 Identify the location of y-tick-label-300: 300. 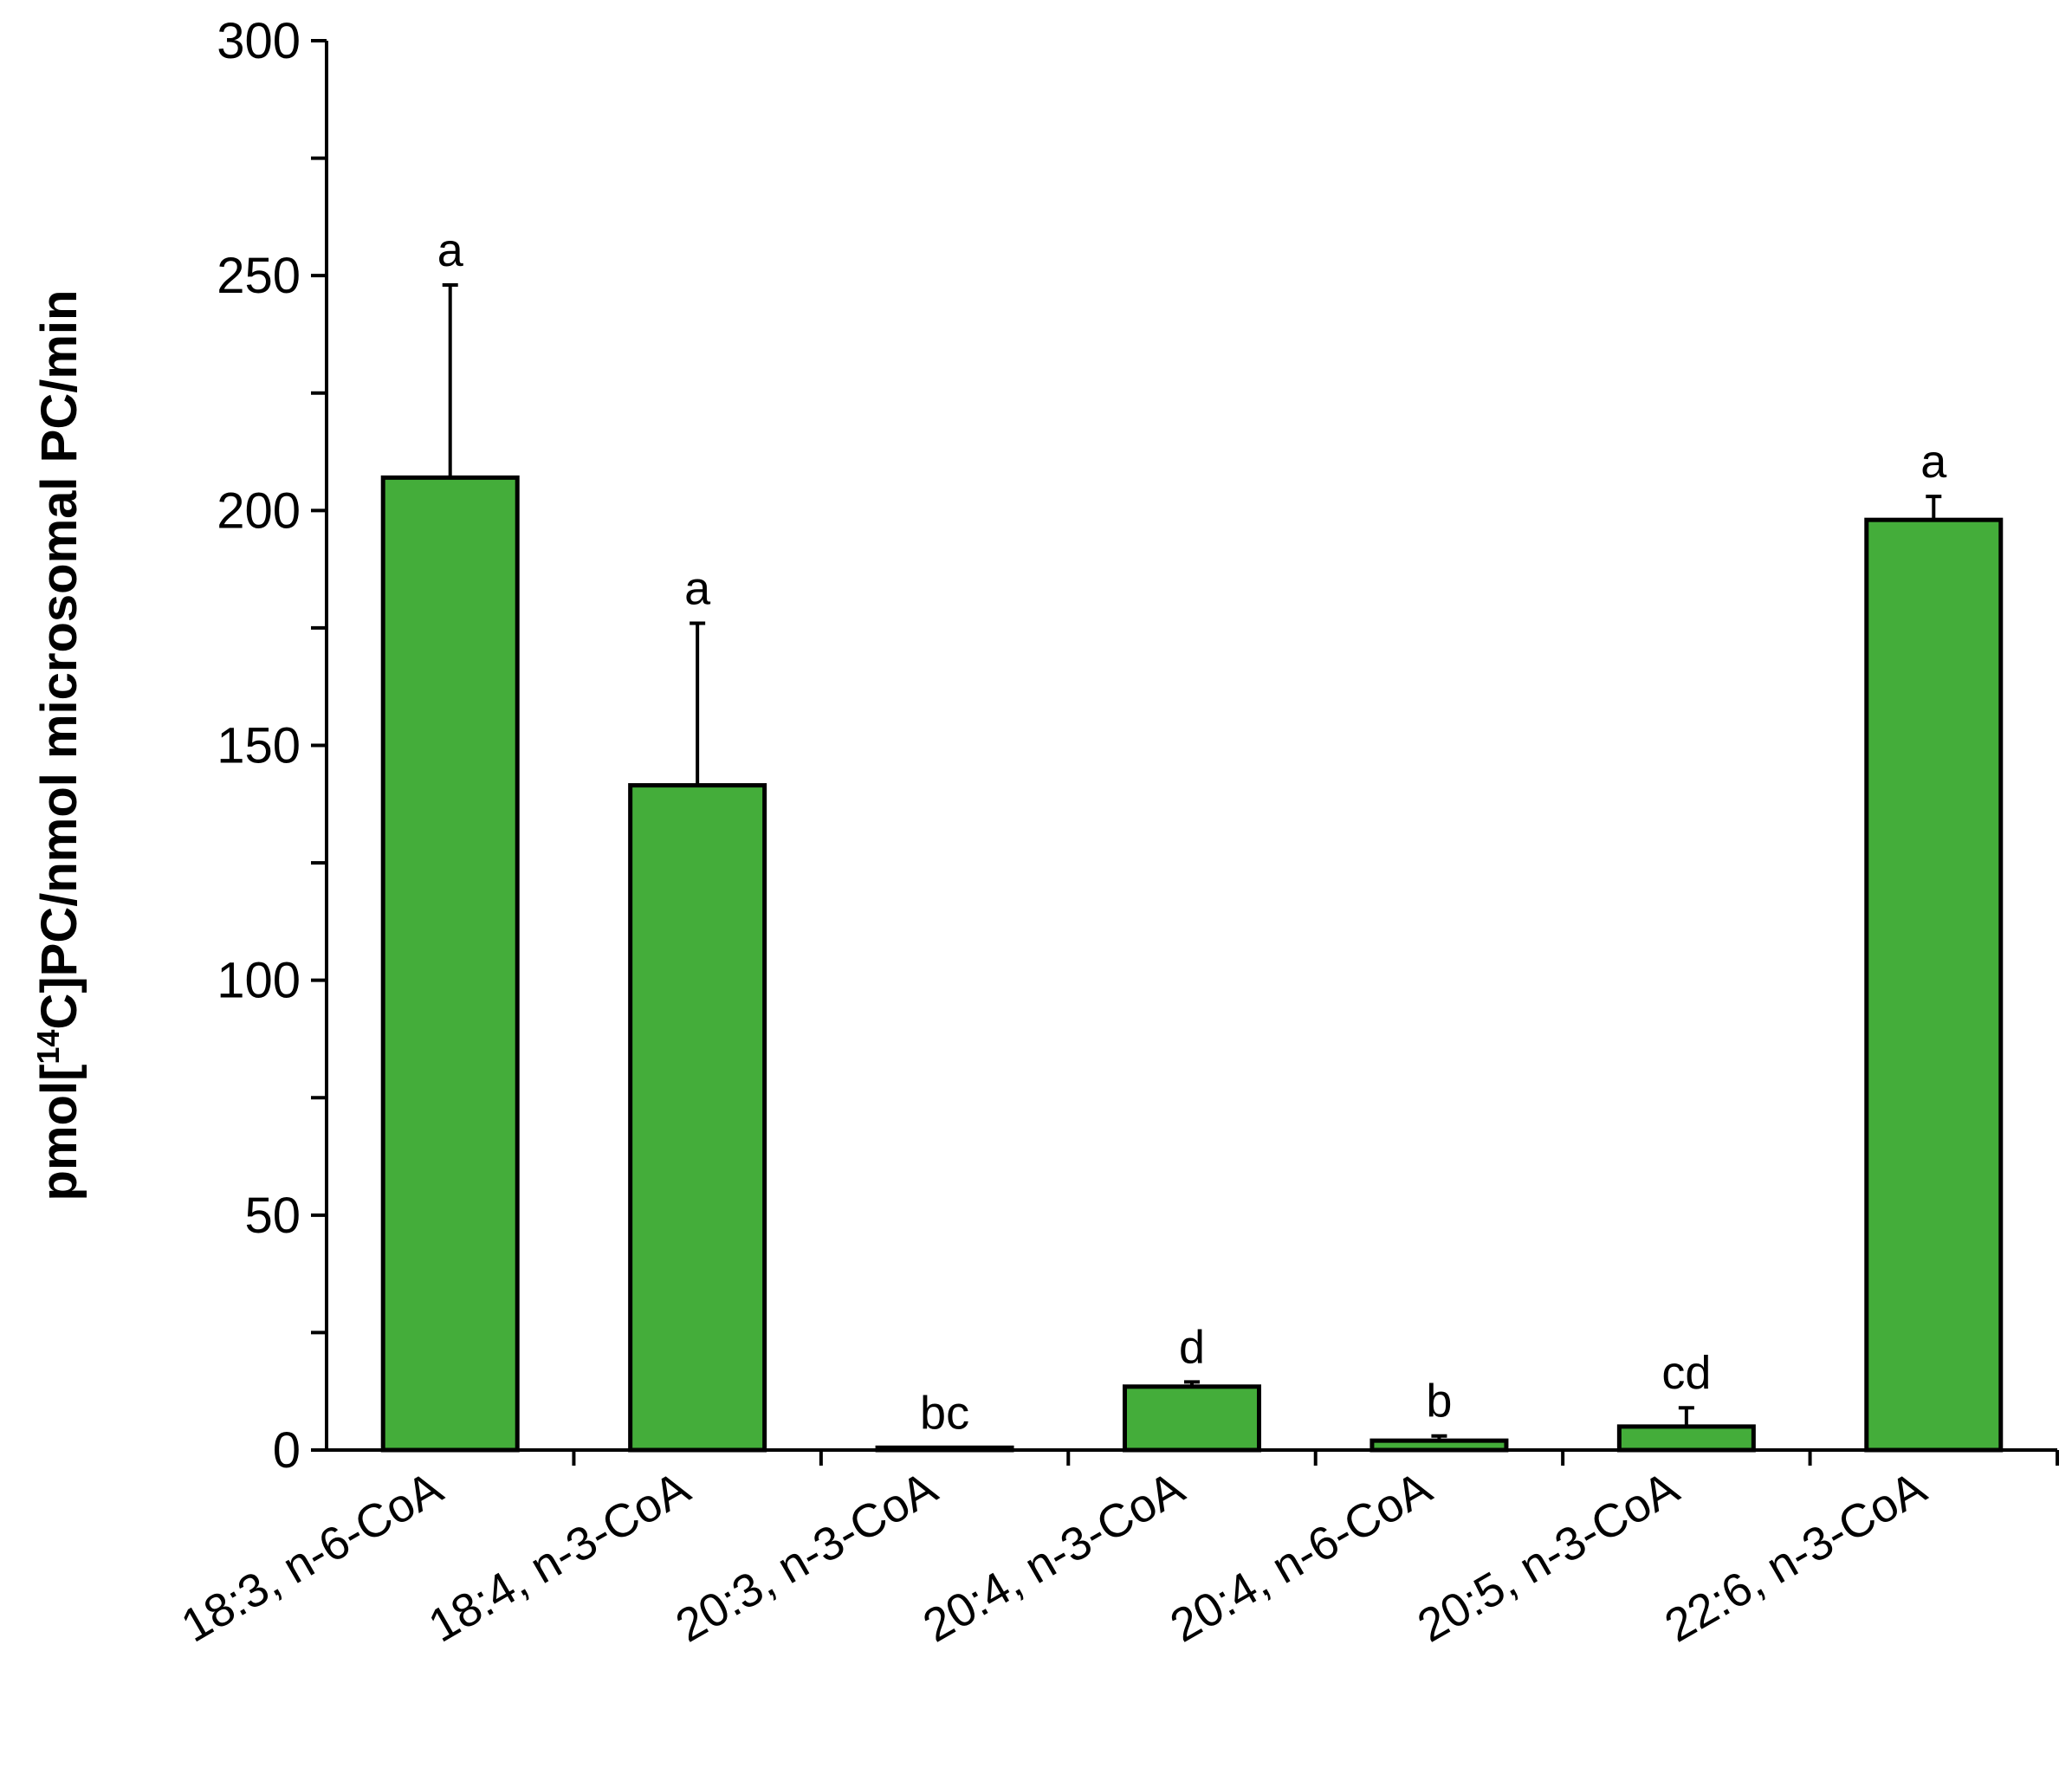
(259, 41).